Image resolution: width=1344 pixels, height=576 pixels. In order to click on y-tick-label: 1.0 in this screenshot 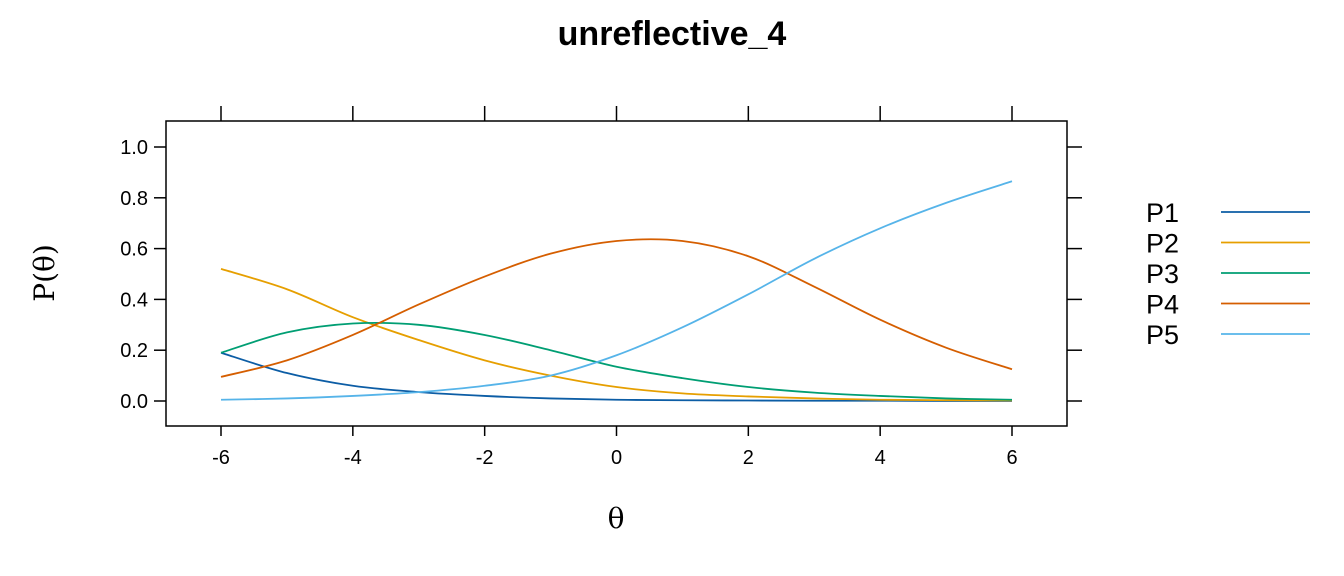, I will do `click(134, 148)`.